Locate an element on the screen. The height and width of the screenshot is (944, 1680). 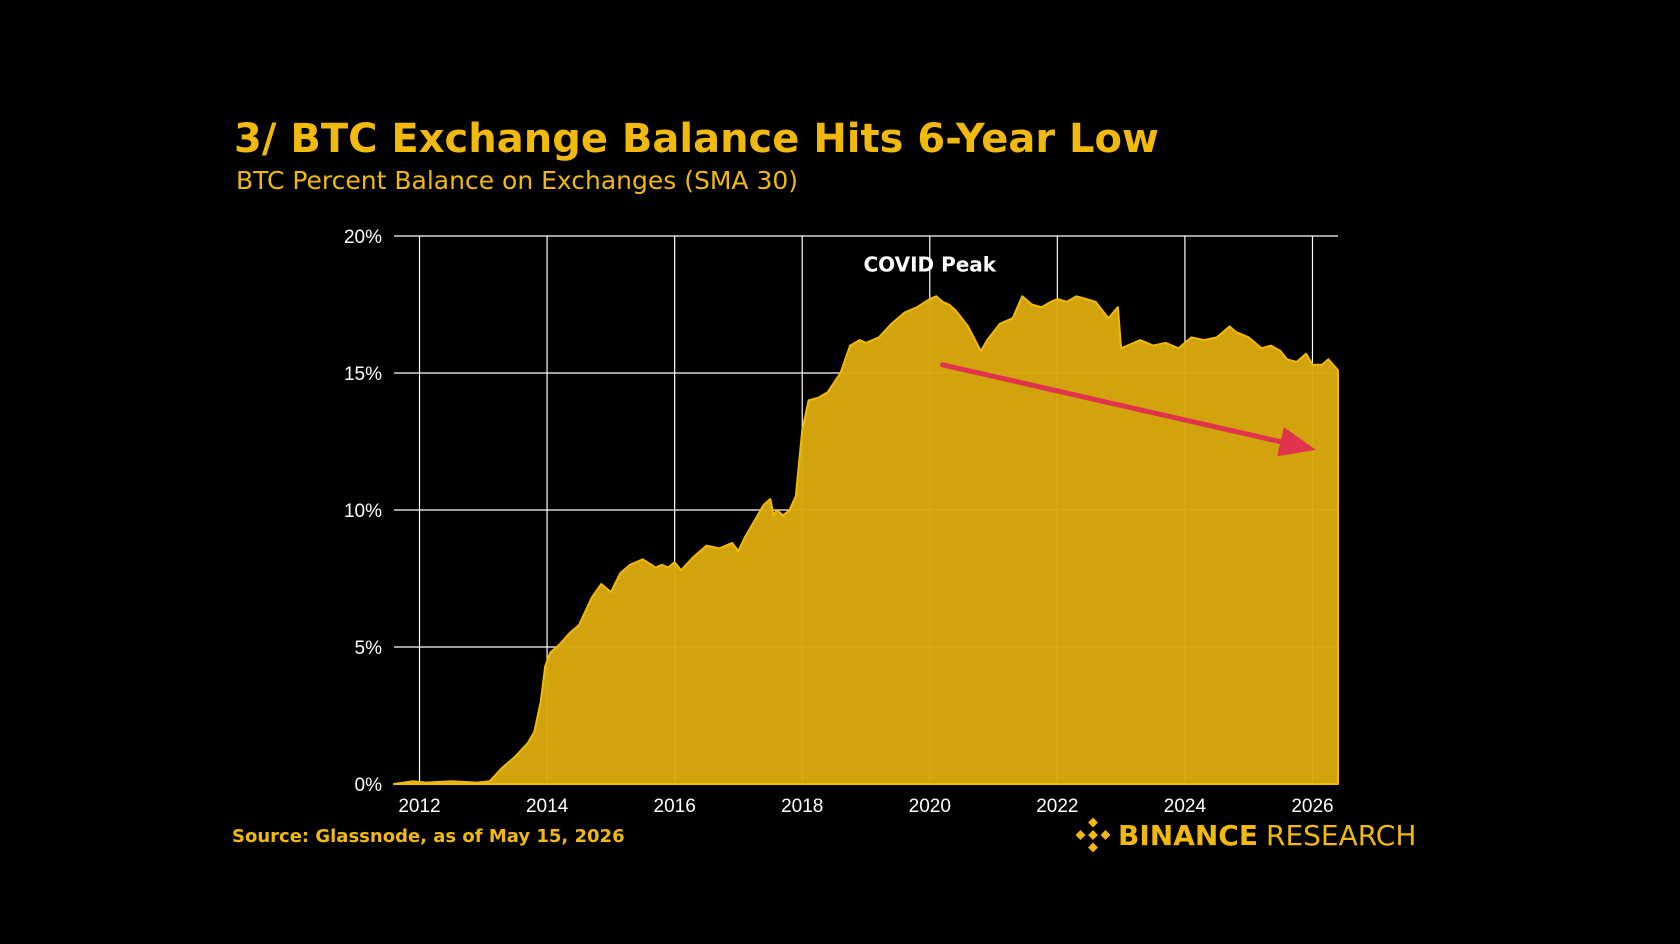
x-tick-label: 2026 is located at coordinates (1312, 806).